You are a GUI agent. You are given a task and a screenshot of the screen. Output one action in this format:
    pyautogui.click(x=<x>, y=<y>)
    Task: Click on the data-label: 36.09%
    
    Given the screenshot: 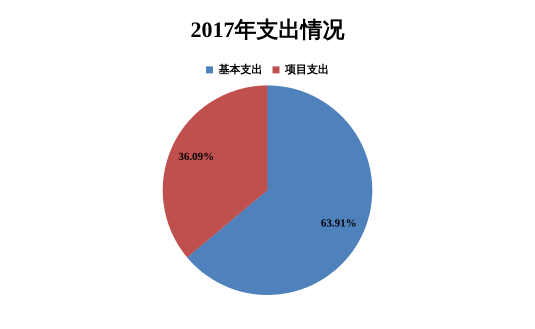 What is the action you would take?
    pyautogui.click(x=196, y=156)
    